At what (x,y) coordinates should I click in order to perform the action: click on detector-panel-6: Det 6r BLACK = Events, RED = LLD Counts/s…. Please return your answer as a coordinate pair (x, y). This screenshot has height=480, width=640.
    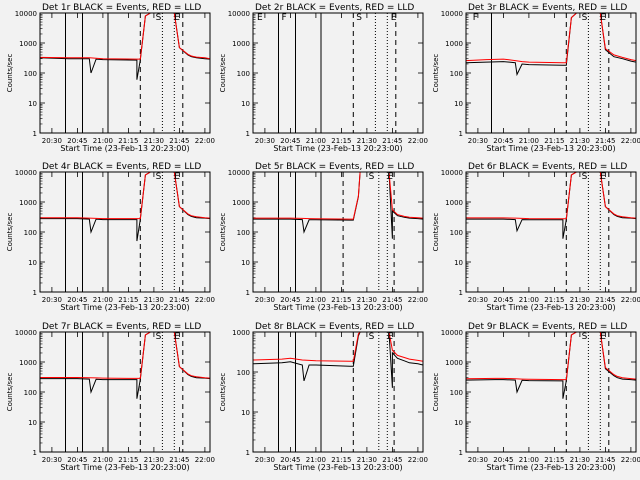
    Looking at the image, I should click on (536, 237).